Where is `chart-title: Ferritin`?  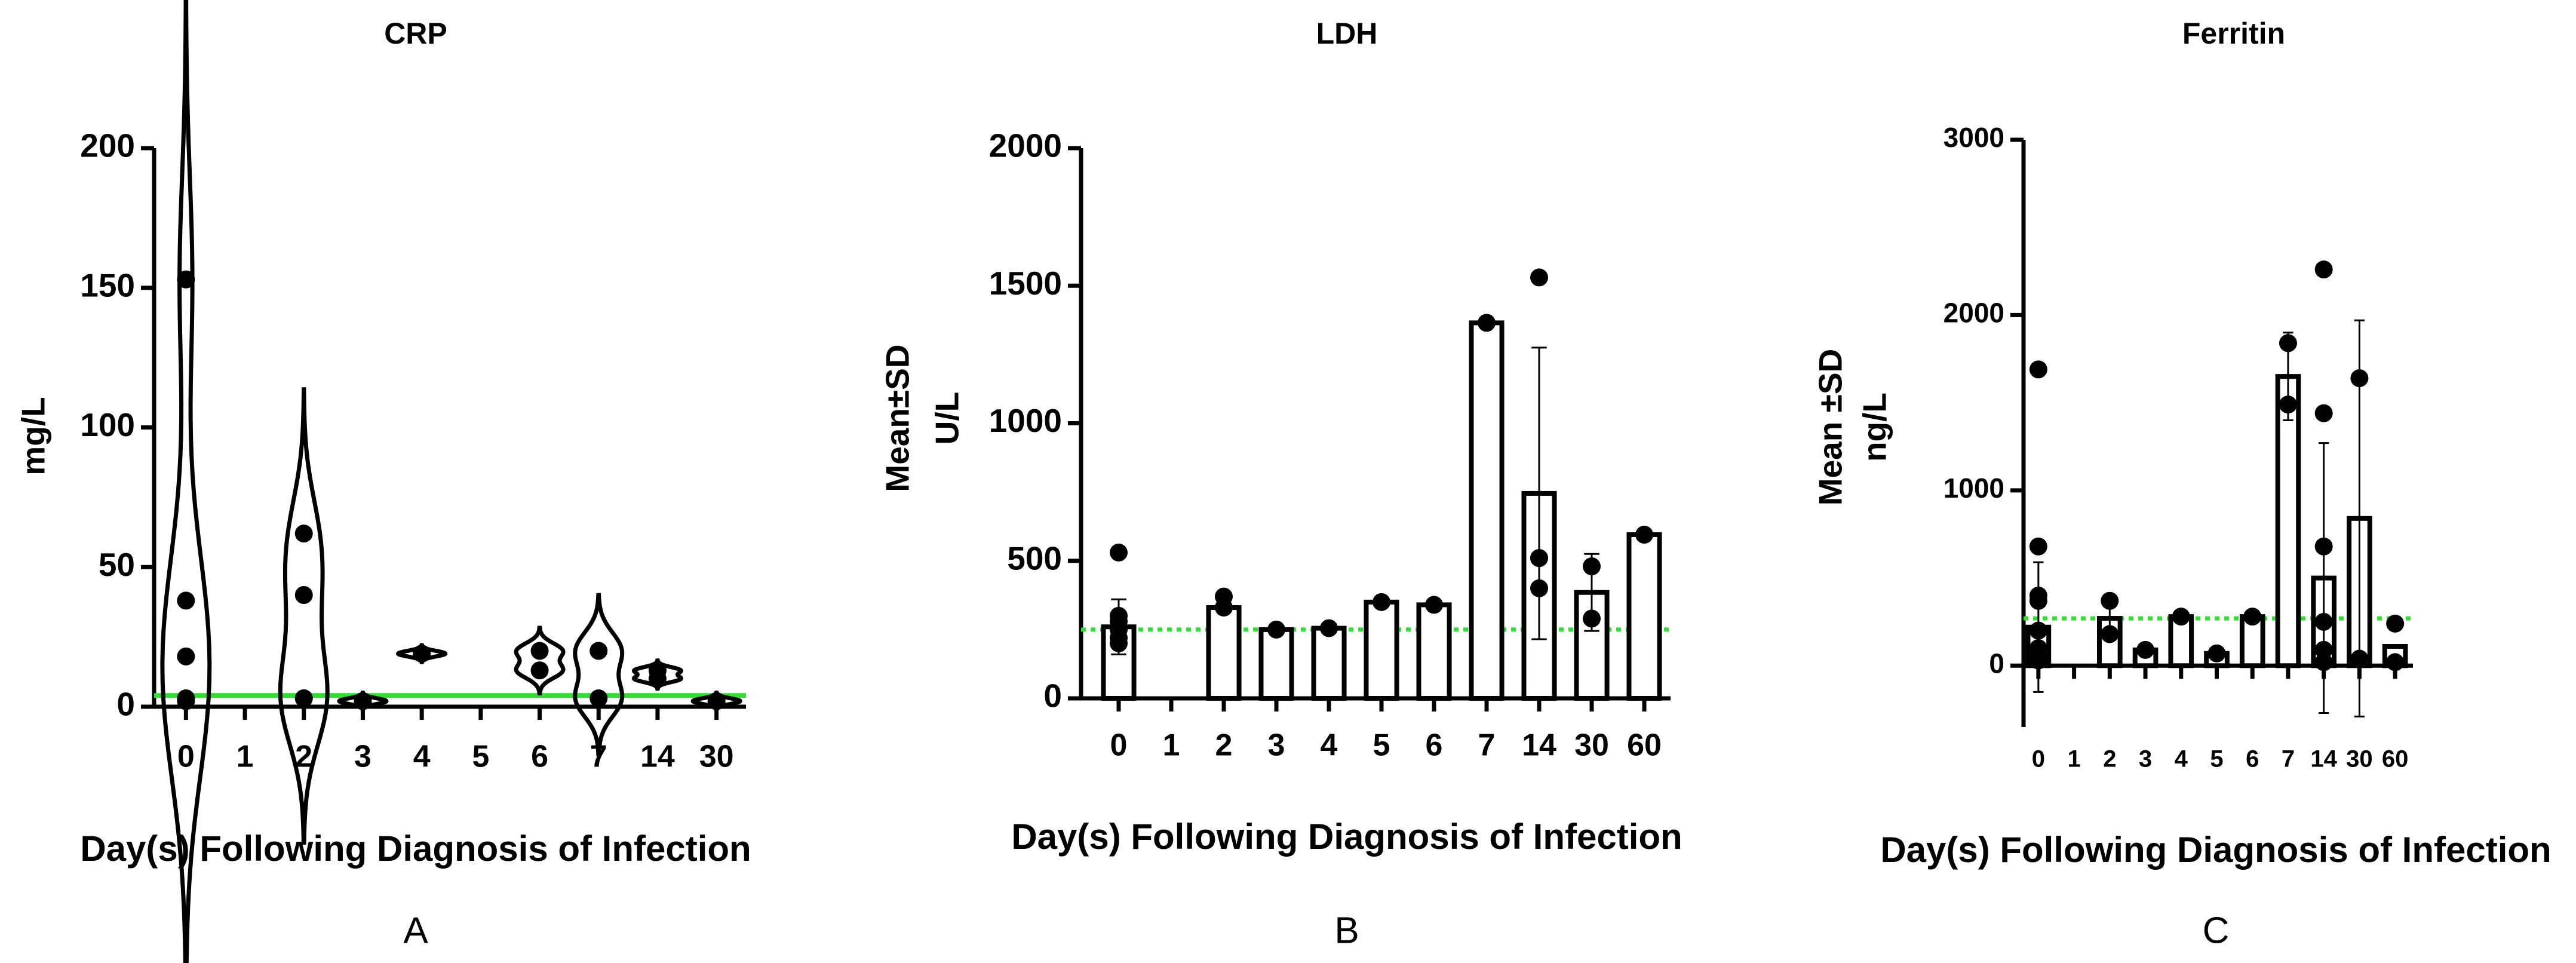
chart-title: Ferritin is located at coordinates (2233, 33).